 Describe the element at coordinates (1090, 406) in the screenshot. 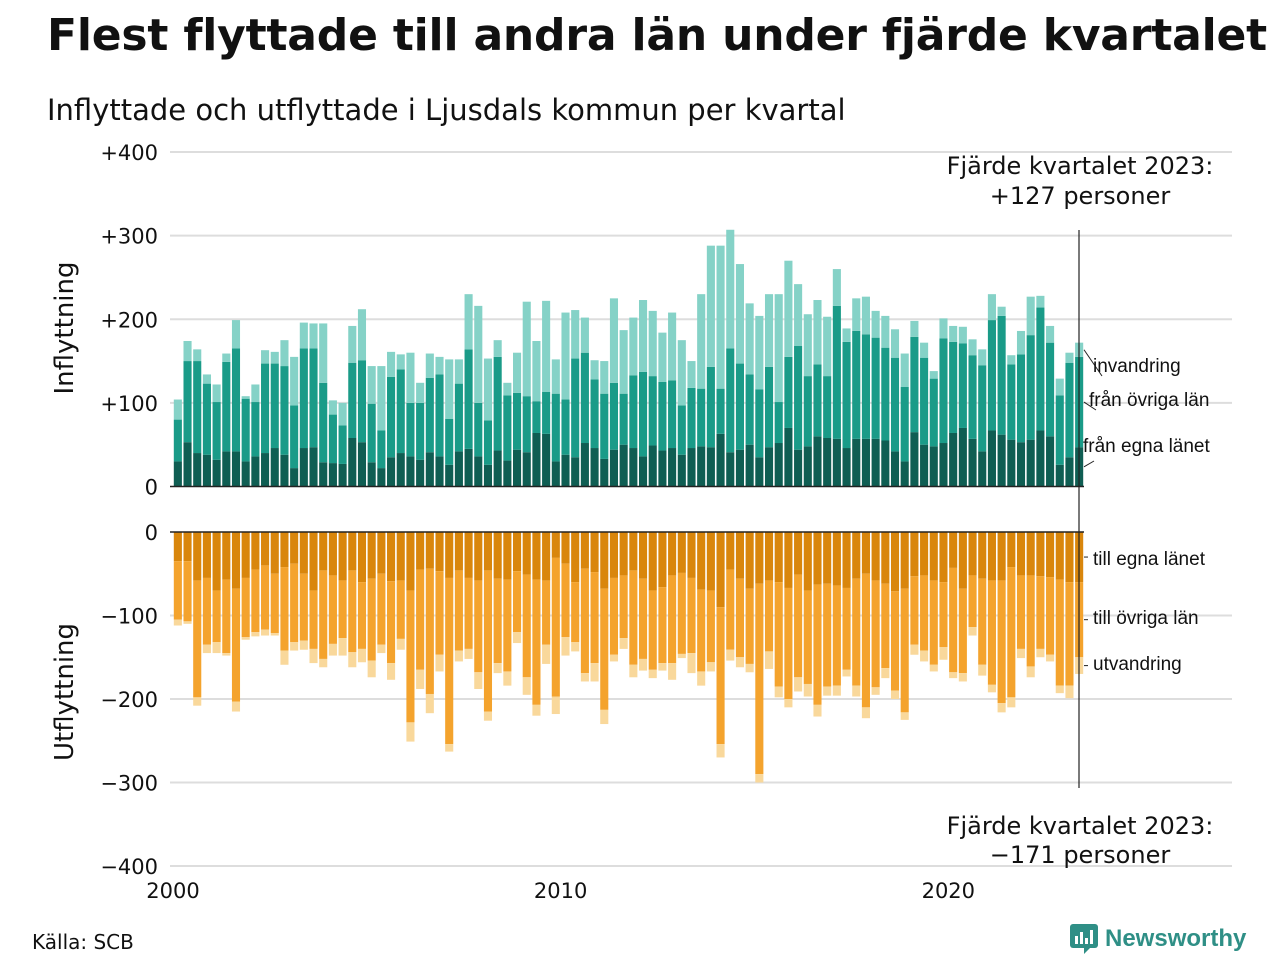

I see `segment-label-leader` at that location.